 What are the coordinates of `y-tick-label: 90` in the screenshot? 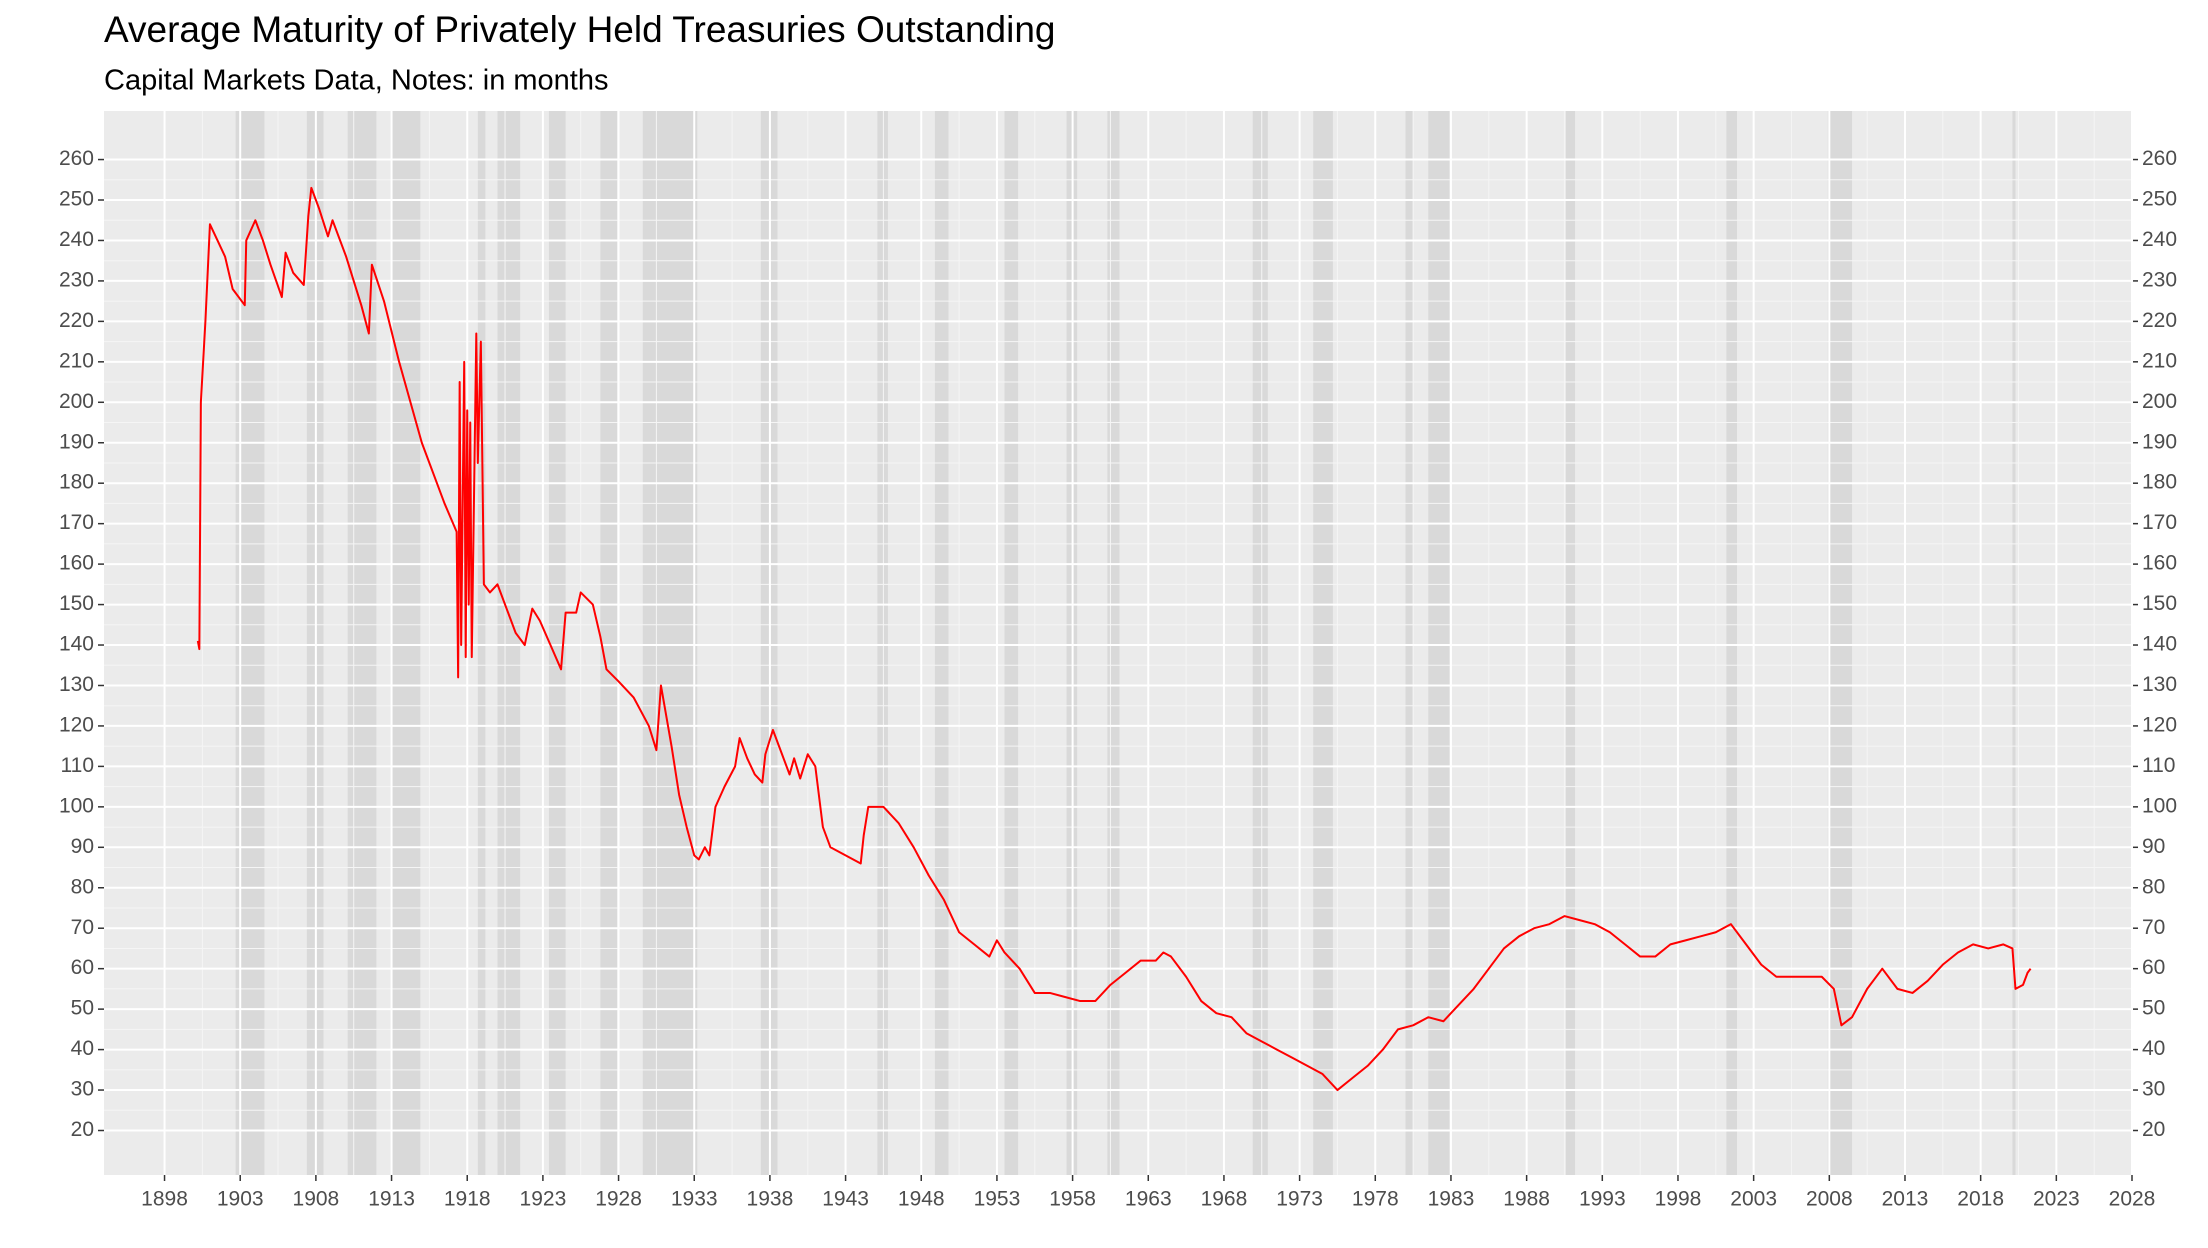 It's located at (82, 846).